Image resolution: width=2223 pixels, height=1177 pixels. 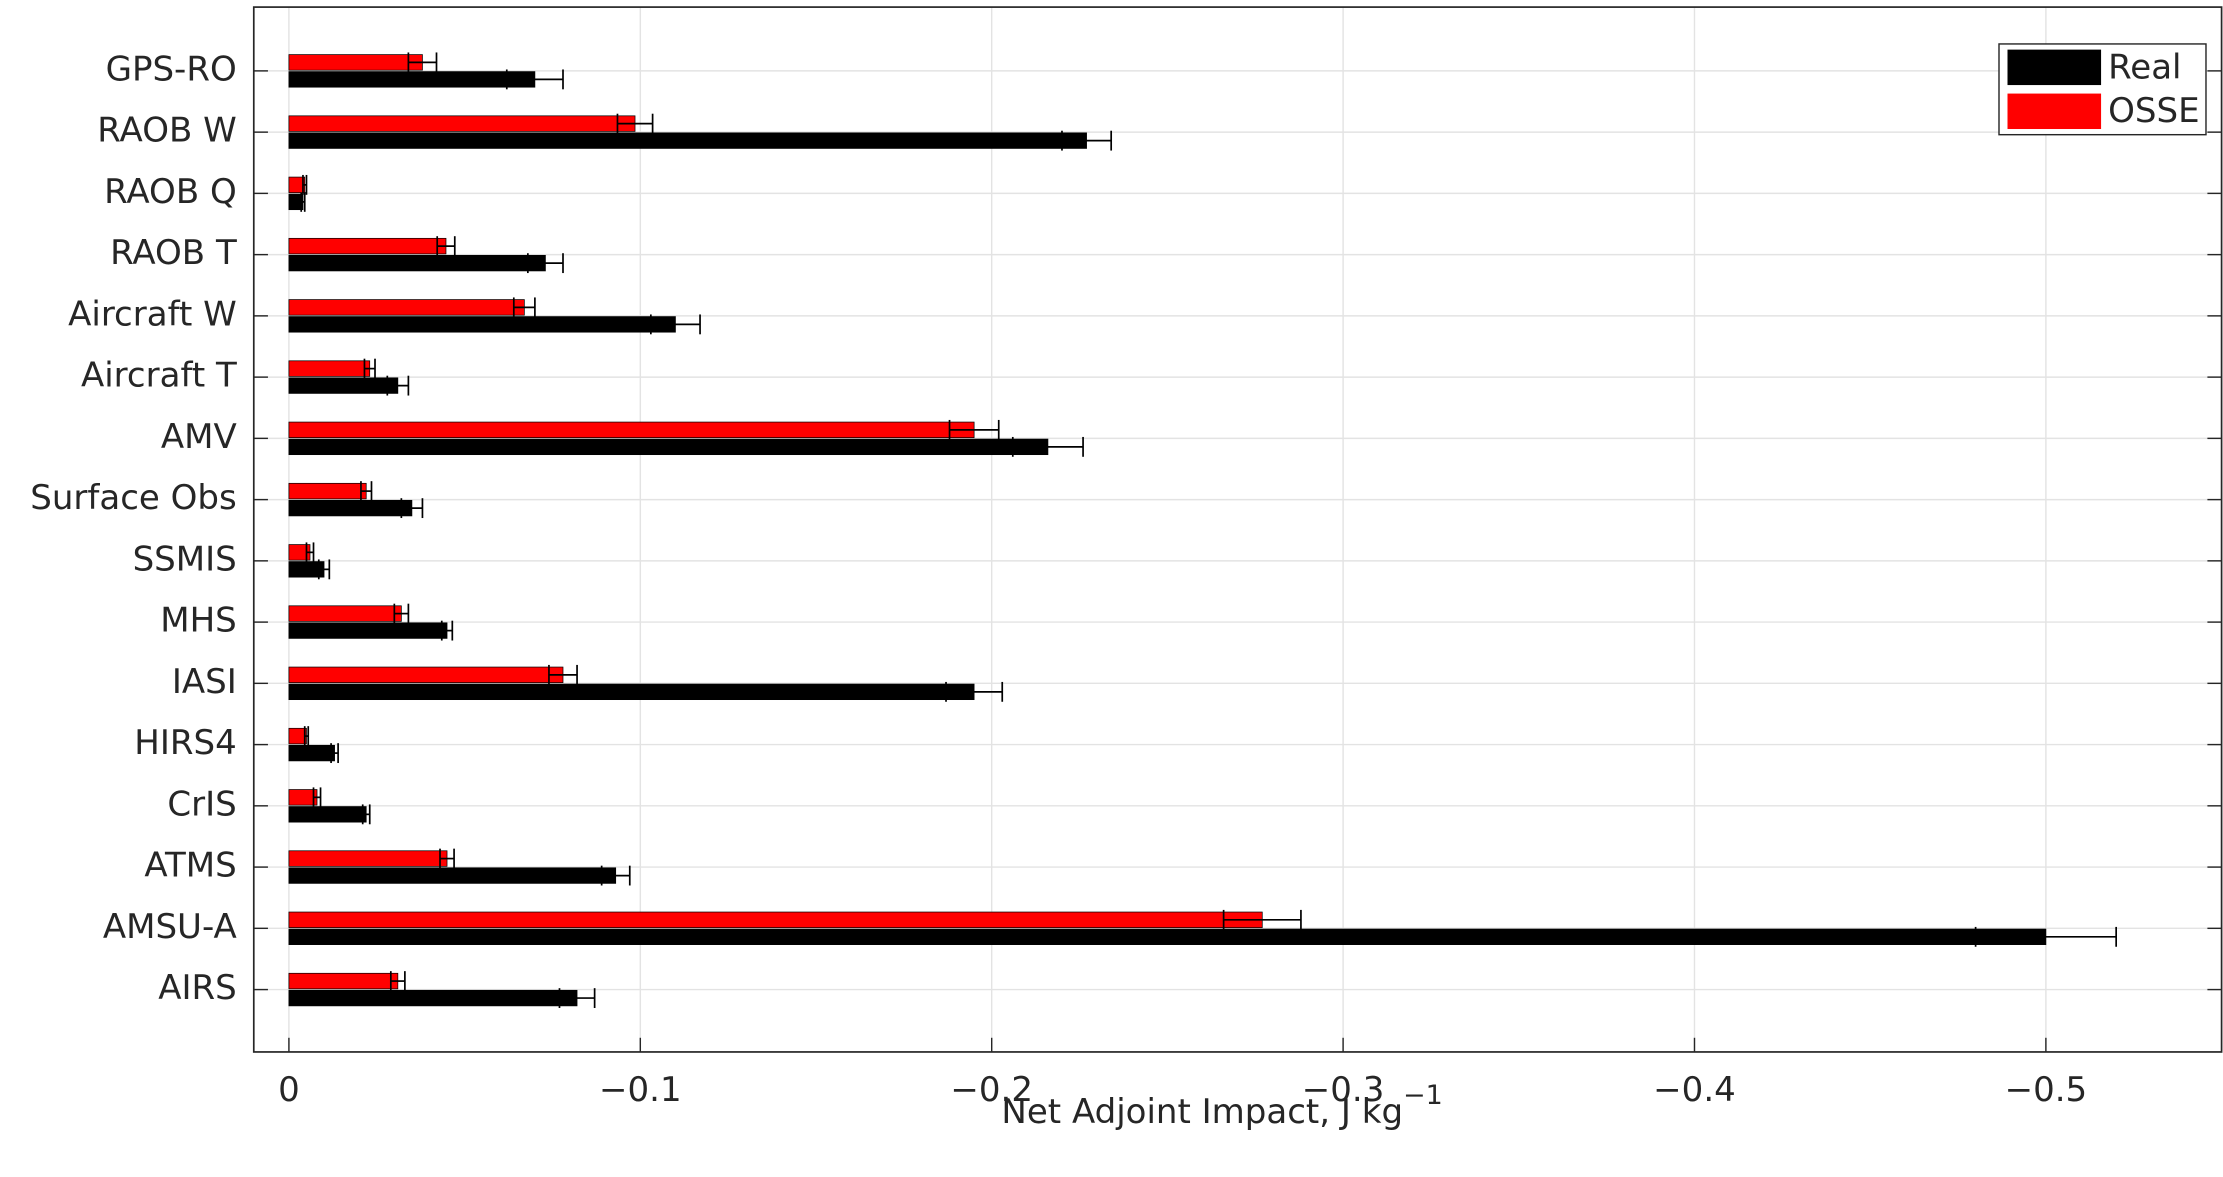 I want to click on y-tick-label: RAOB Q, so click(x=170, y=192).